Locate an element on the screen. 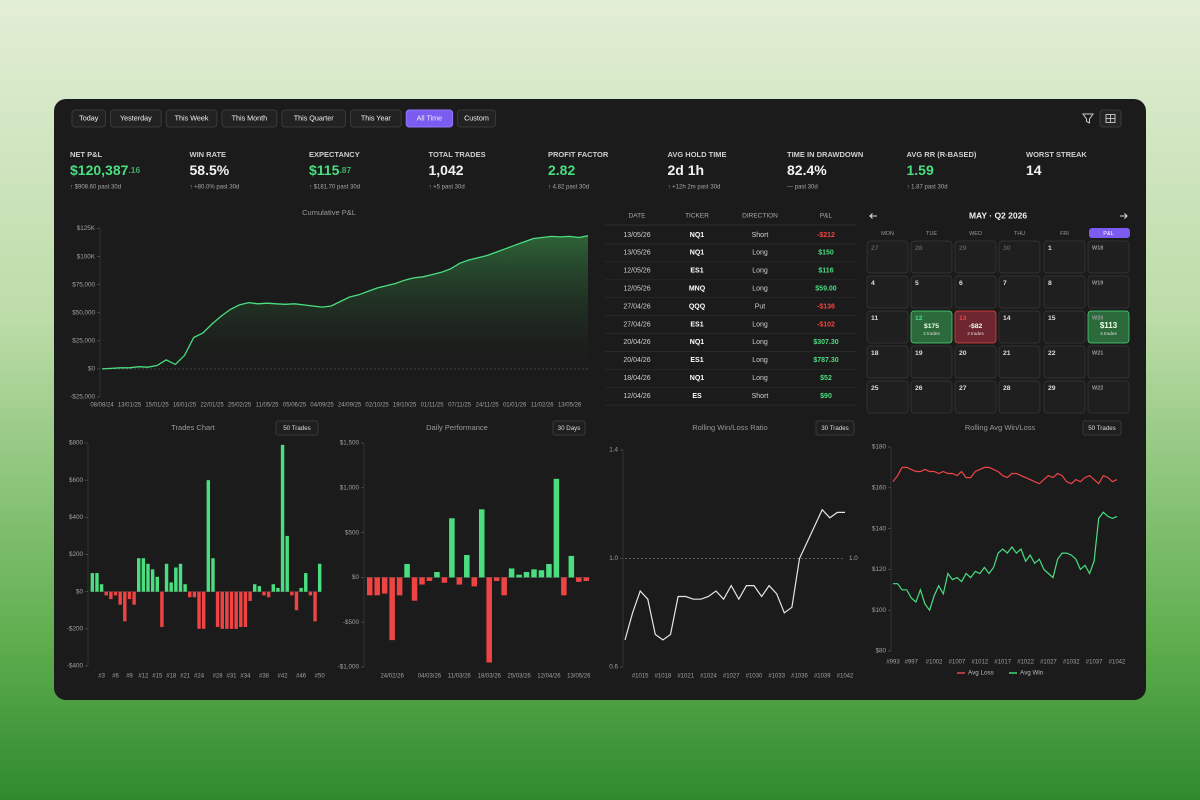 This screenshot has height=800, width=1200. calendar-pnl: -$82 is located at coordinates (976, 326).